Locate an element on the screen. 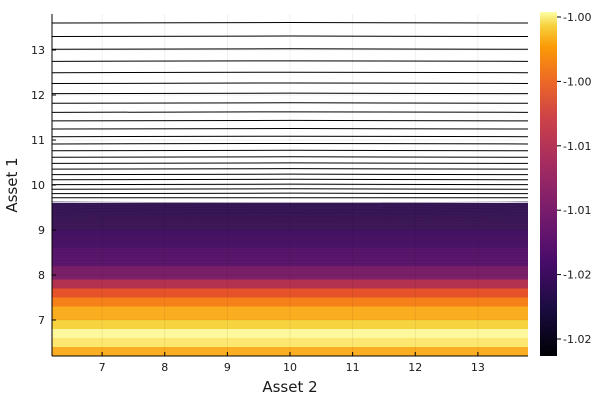 This screenshot has width=600, height=400. y-tick-label: 10 is located at coordinates (38, 185).